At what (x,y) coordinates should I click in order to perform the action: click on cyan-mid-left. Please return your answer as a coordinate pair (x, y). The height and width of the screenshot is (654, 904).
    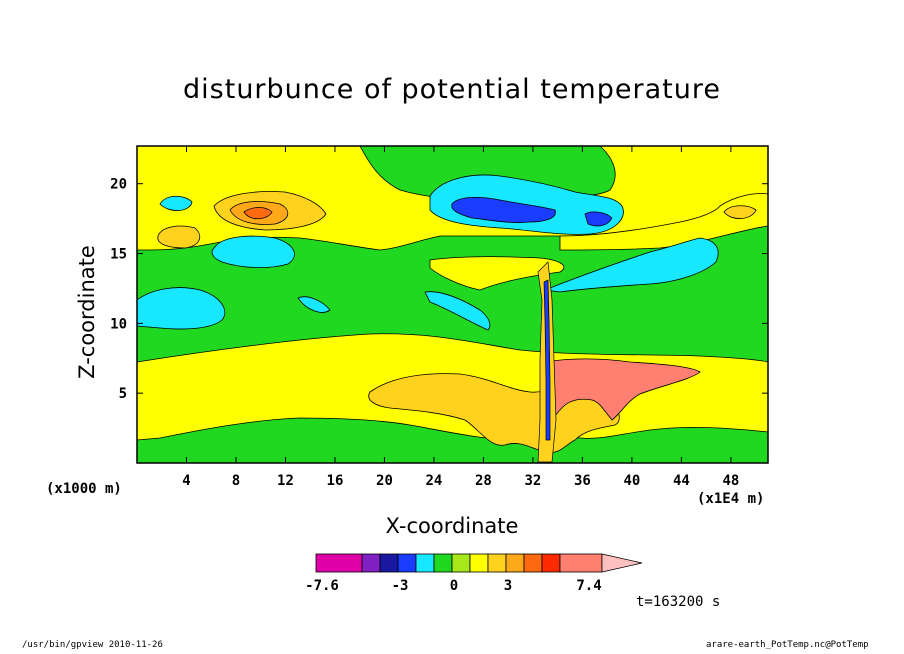
    Looking at the image, I should click on (253, 252).